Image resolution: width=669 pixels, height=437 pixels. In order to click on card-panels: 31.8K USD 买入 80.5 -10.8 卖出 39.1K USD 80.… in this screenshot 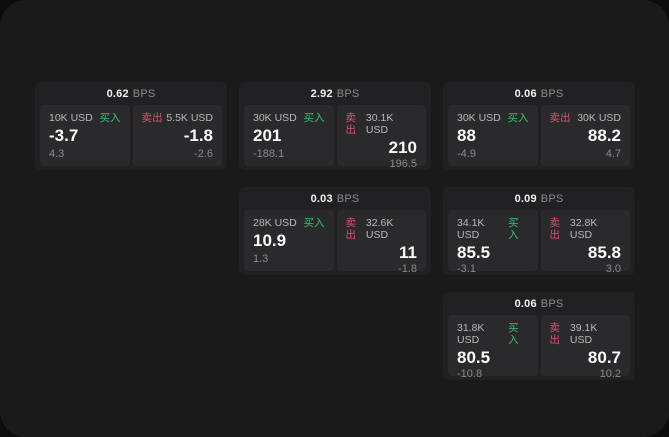, I will do `click(539, 347)`.